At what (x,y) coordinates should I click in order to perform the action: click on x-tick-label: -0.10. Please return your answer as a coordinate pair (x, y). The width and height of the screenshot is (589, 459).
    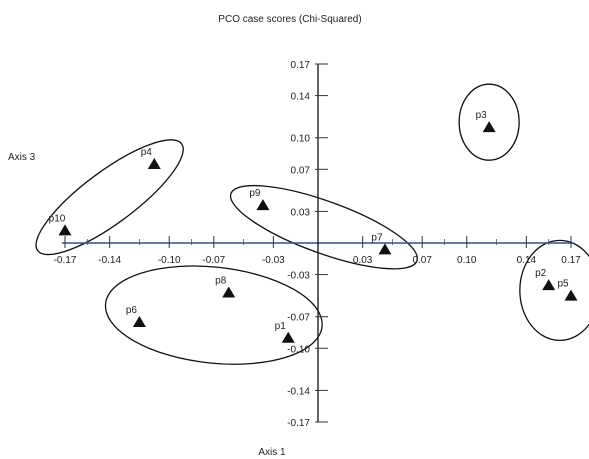
    Looking at the image, I should click on (169, 260).